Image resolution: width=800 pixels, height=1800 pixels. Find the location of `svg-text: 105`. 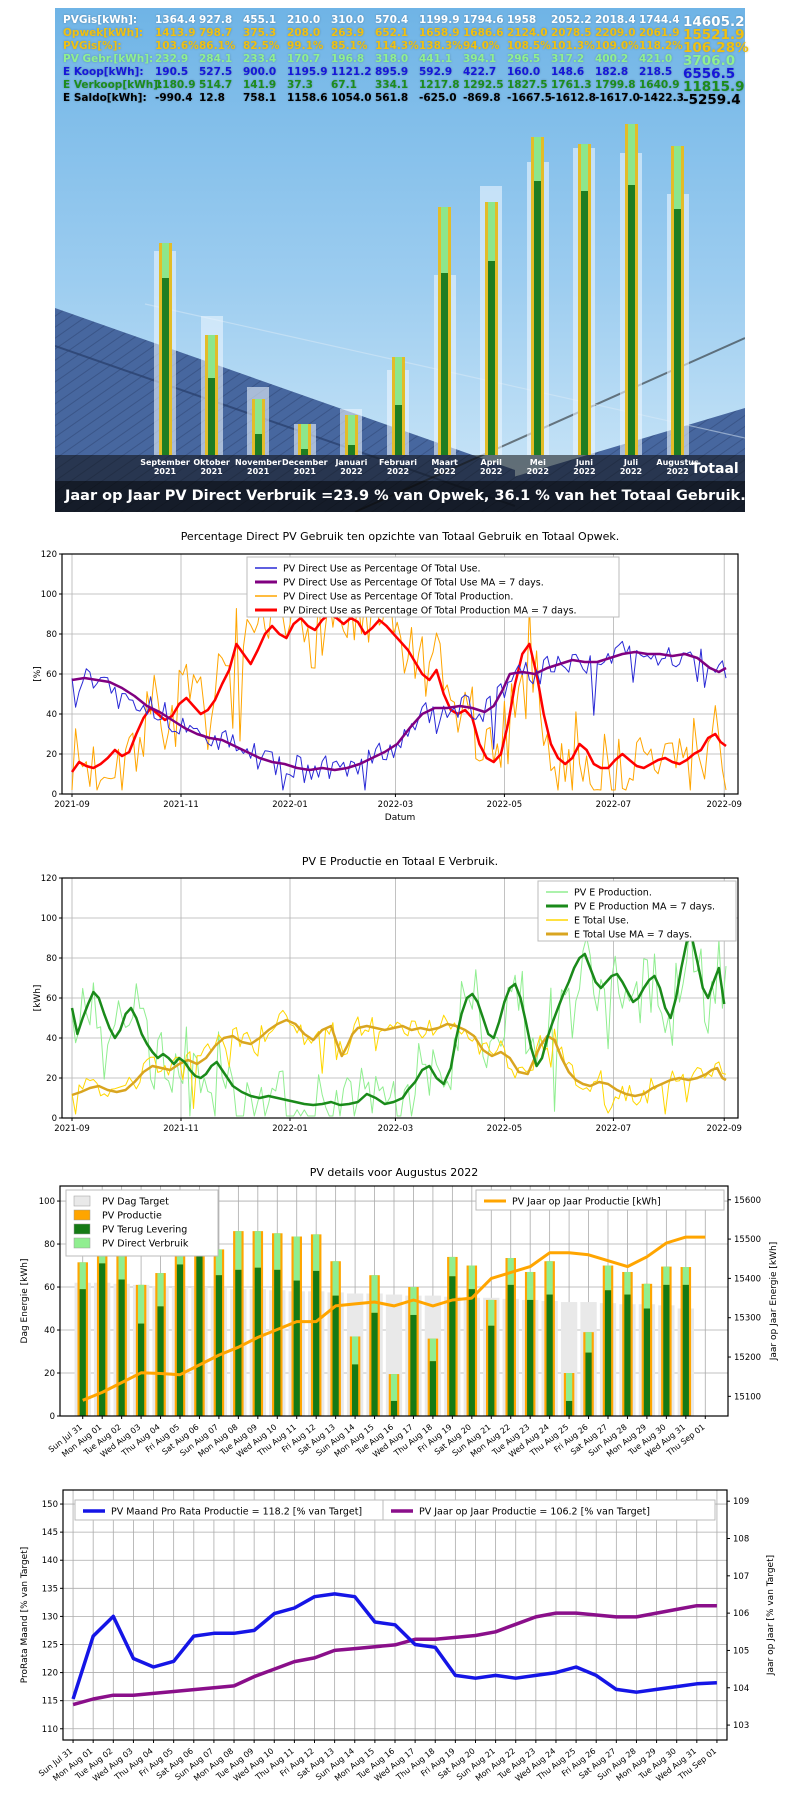

svg-text: 105 is located at coordinates (741, 1651).